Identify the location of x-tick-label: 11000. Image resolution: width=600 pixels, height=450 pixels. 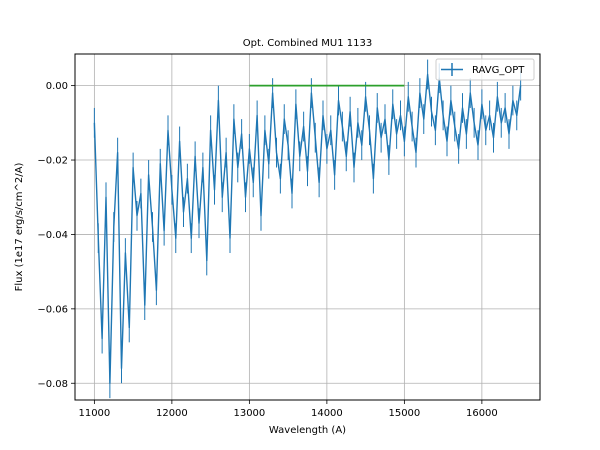
(94, 413).